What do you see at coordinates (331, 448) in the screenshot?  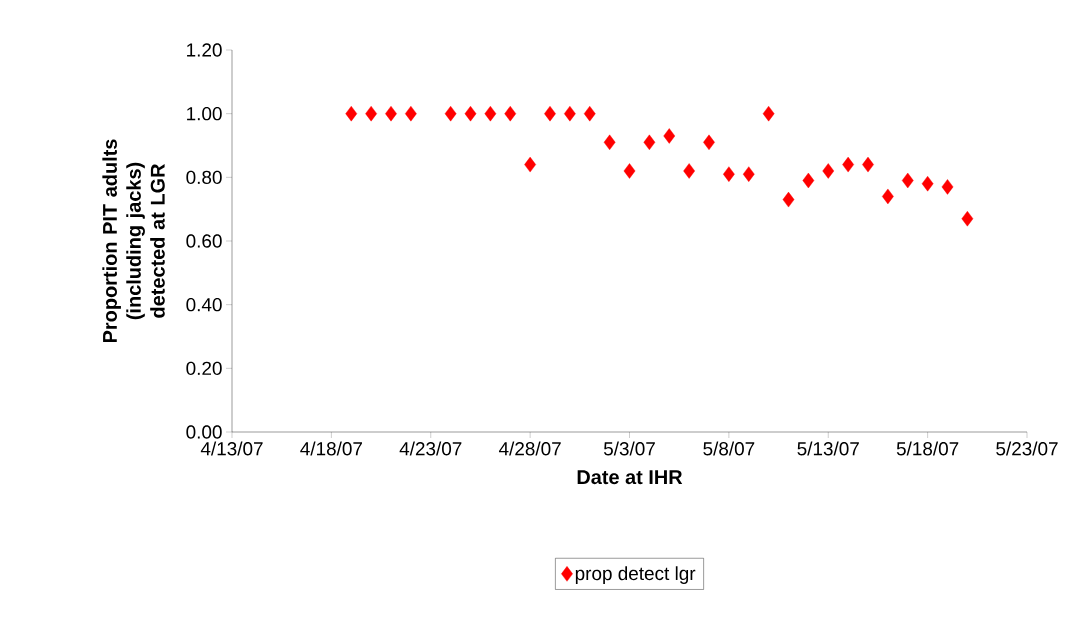 I see `x-tick-label: 4/18/07` at bounding box center [331, 448].